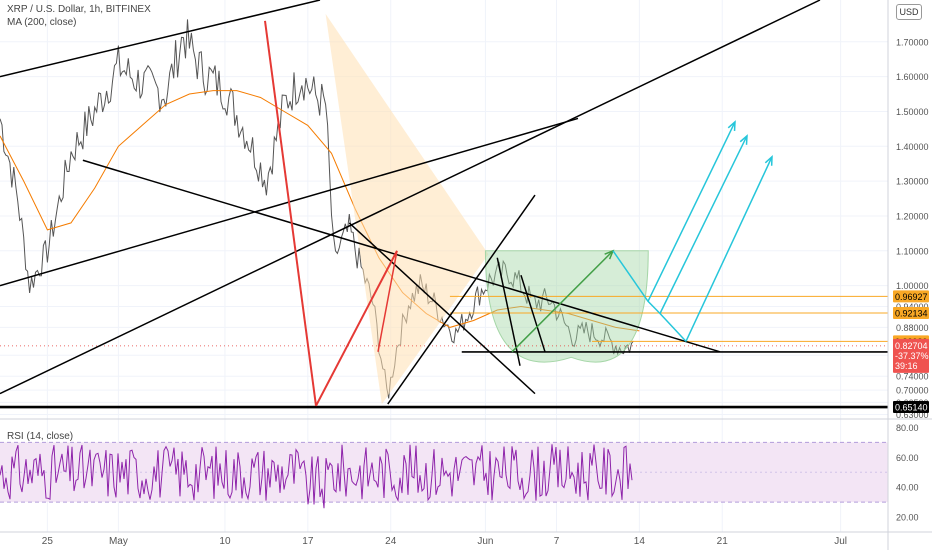 This screenshot has width=932, height=550. What do you see at coordinates (290, 213) in the screenshot?
I see `red-impulse-line` at bounding box center [290, 213].